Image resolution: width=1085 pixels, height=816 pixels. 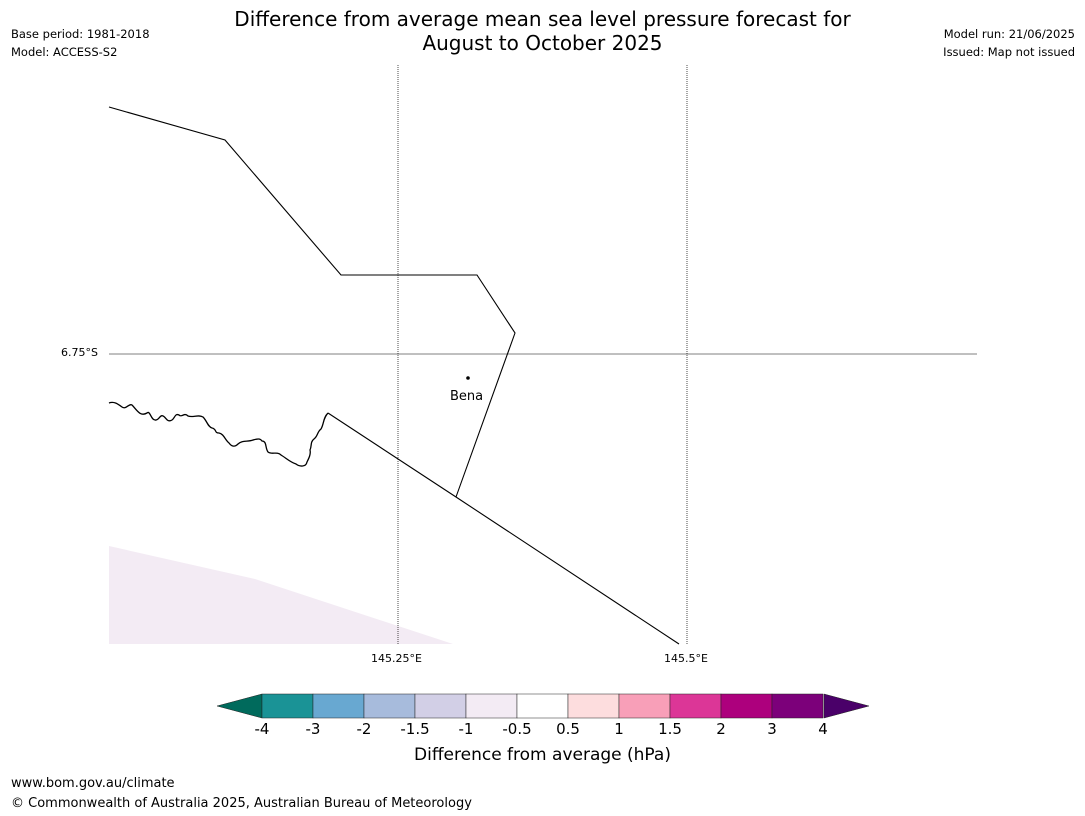 What do you see at coordinates (772, 729) in the screenshot?
I see `colorbar-tick-label: 3` at bounding box center [772, 729].